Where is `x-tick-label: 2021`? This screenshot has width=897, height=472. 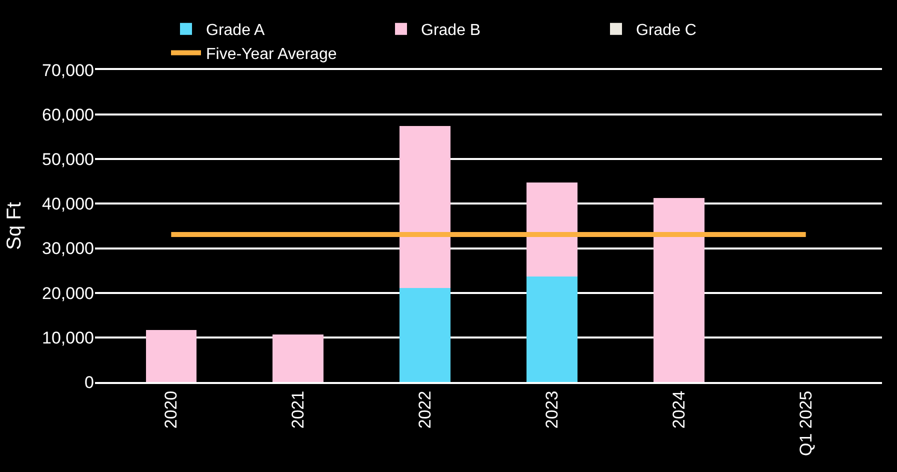
x-tick-label: 2021 is located at coordinates (298, 409).